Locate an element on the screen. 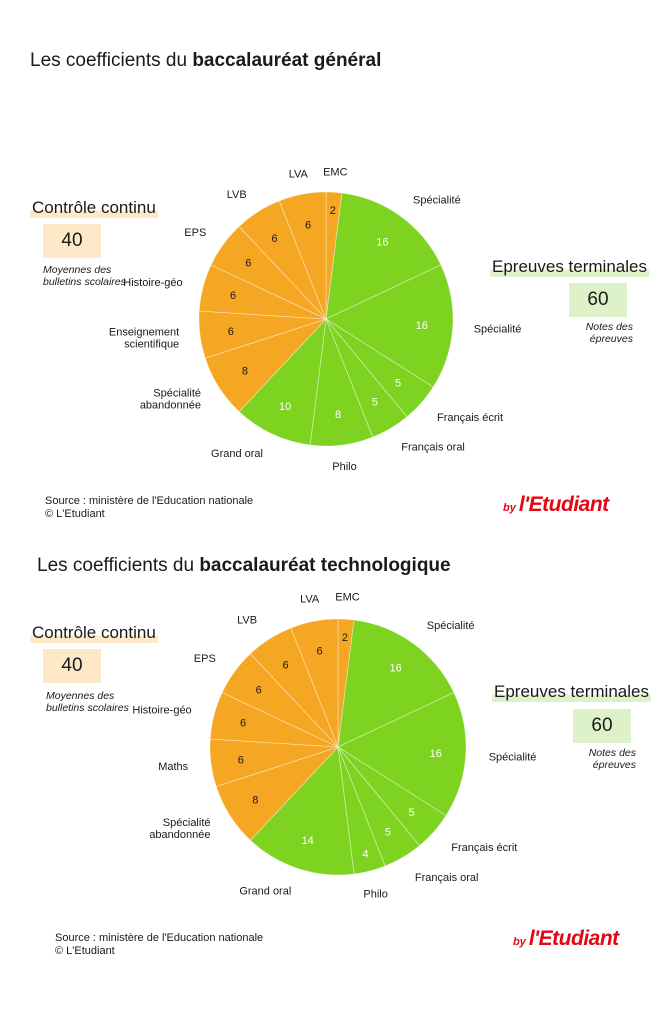  slice-category-label: EMC is located at coordinates (335, 172).